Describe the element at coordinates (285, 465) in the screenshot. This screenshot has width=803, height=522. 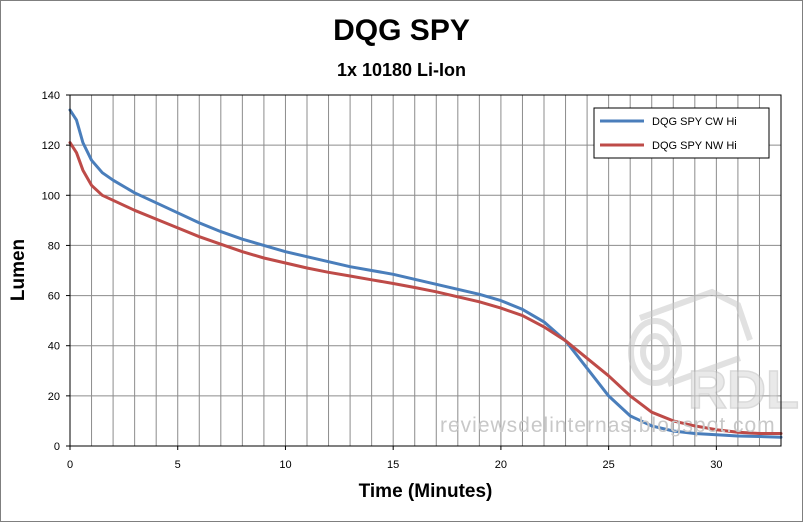
I see `x-tick-label: 10` at that location.